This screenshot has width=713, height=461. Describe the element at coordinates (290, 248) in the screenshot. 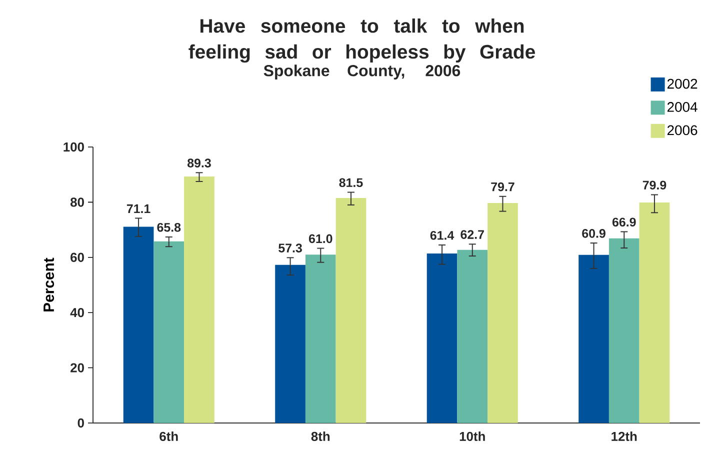

I see `data-label: 57.3` at that location.